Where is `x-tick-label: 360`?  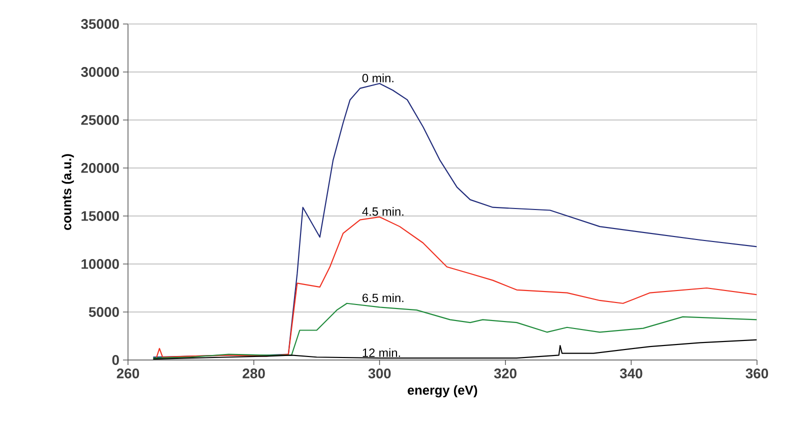 x-tick-label: 360 is located at coordinates (757, 373).